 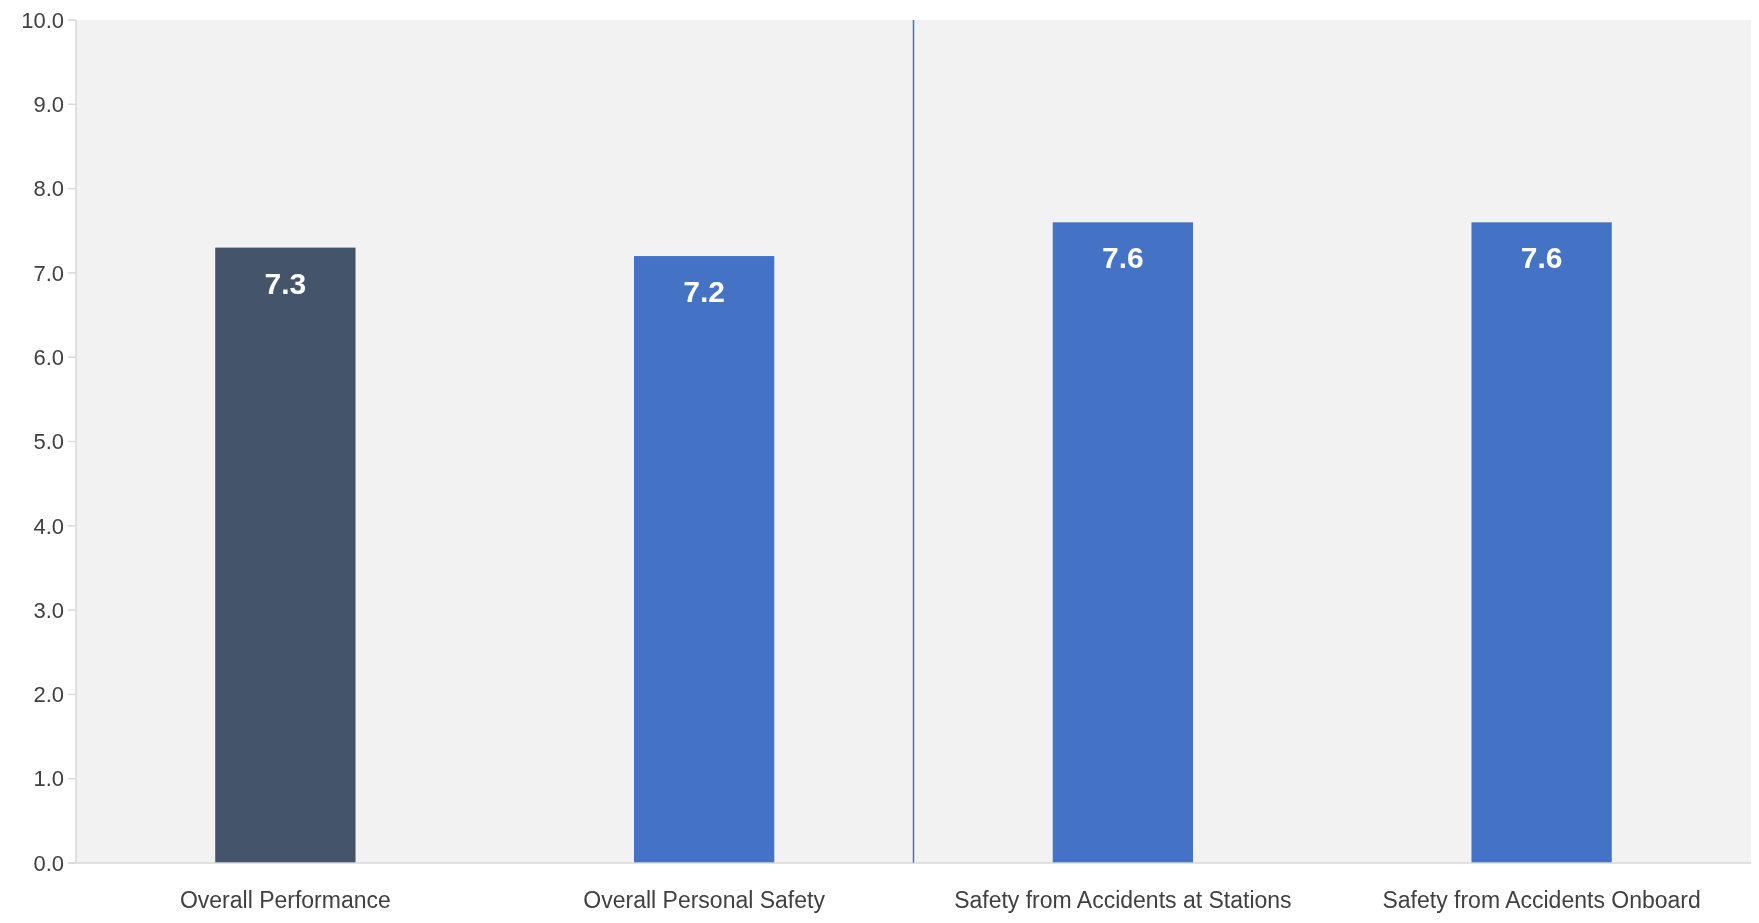 I want to click on y-tick-label: 6.0, so click(x=48, y=357).